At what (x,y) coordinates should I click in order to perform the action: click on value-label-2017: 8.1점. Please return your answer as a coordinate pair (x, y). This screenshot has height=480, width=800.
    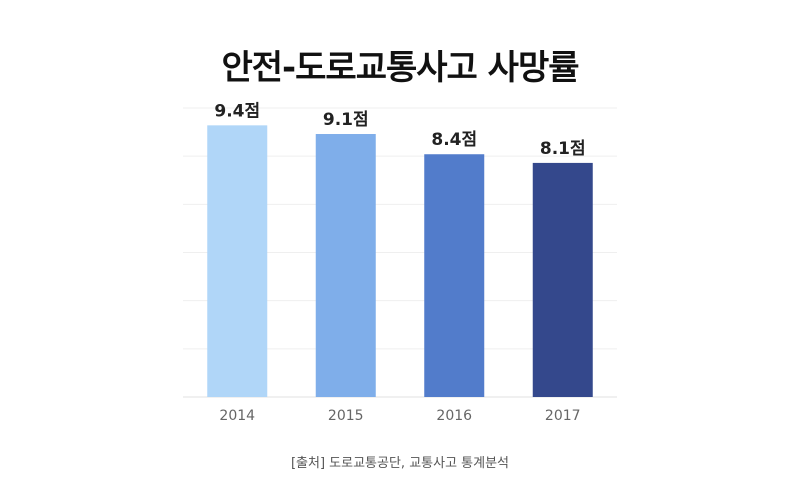
    Looking at the image, I should click on (563, 149).